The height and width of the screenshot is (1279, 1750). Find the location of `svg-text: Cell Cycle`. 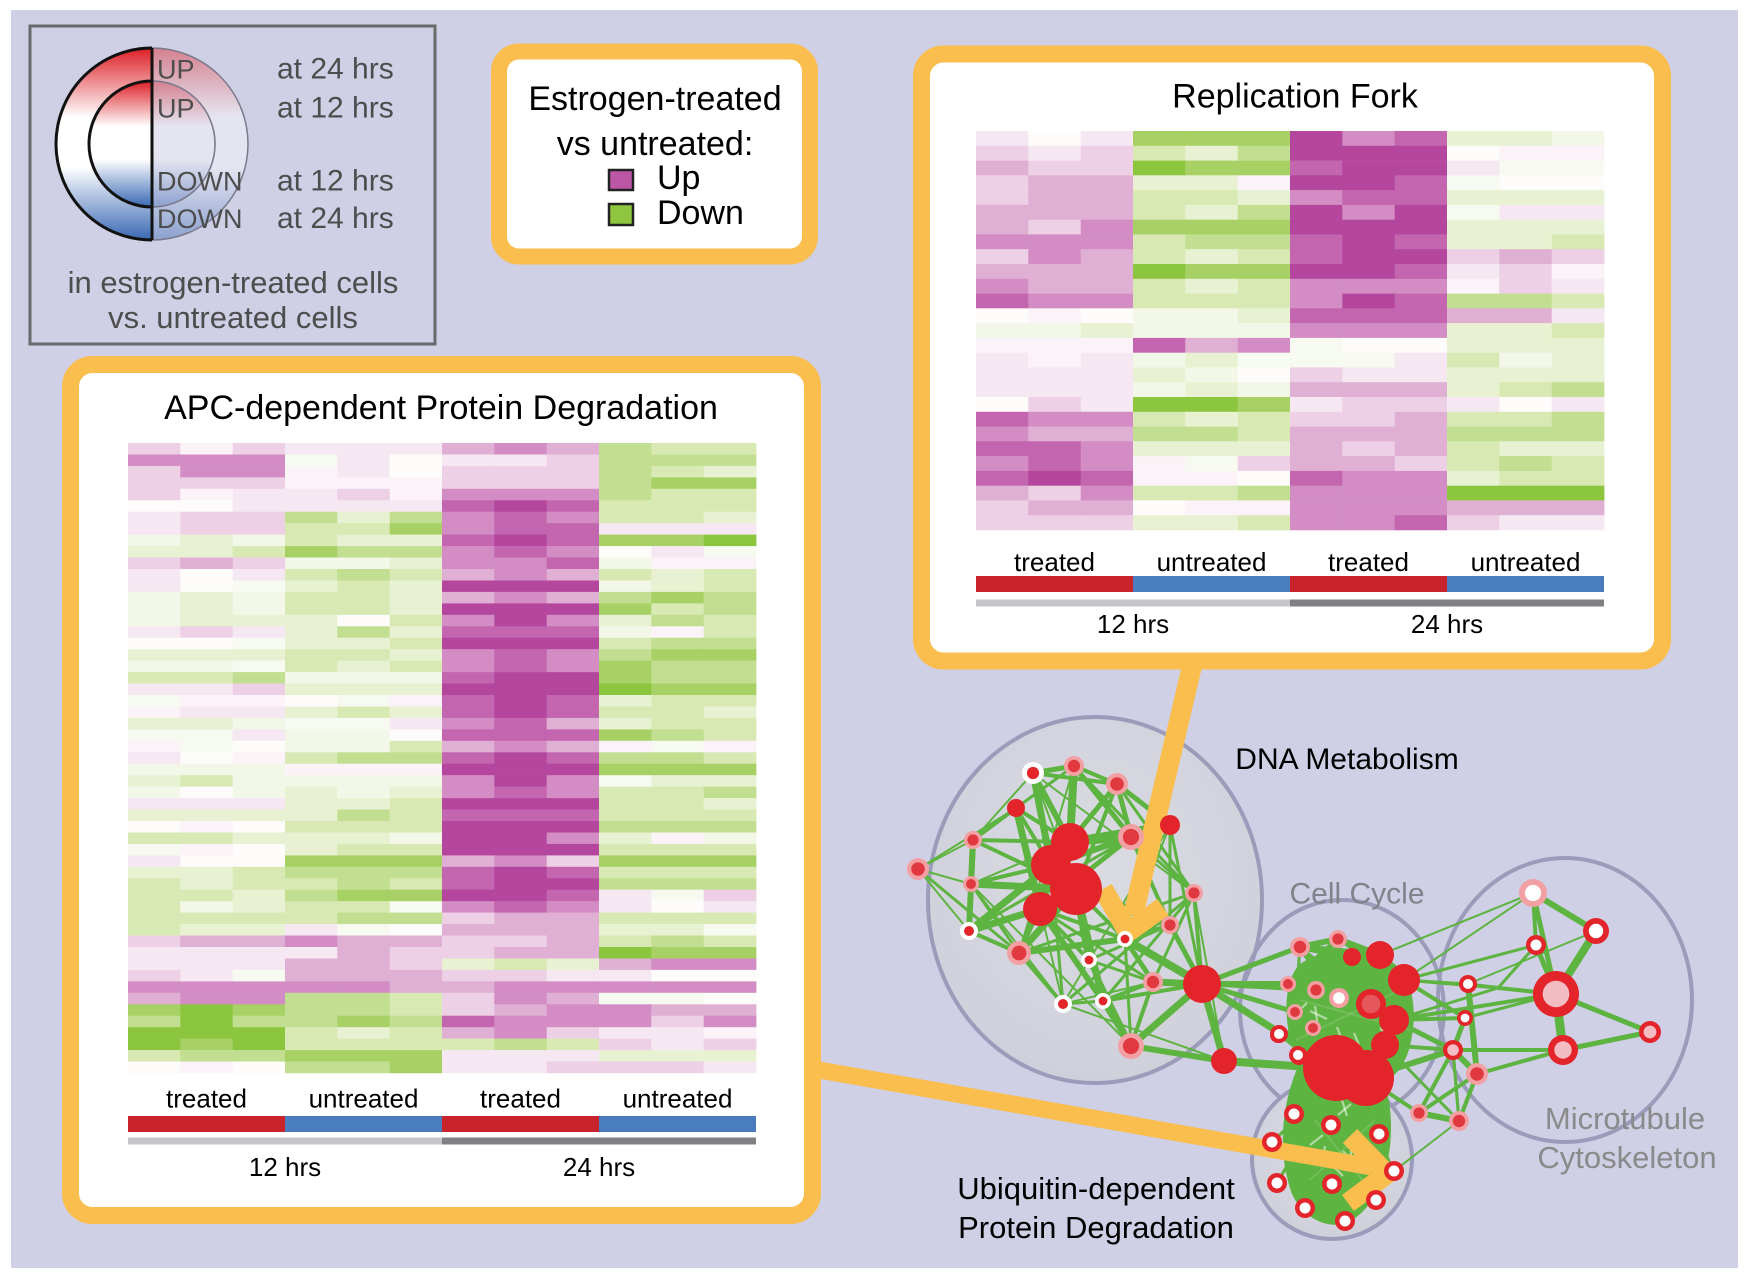

svg-text: Cell Cycle is located at coordinates (1356, 894).